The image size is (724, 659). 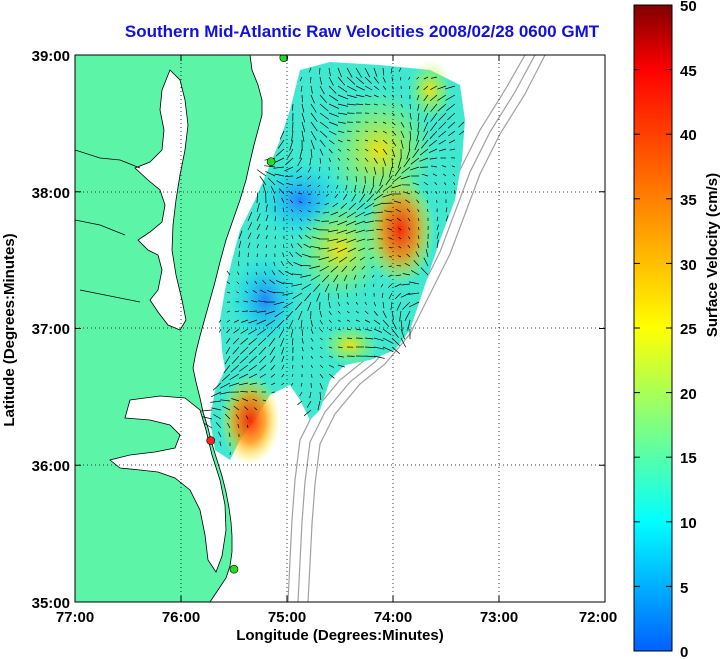 What do you see at coordinates (234, 569) in the screenshot?
I see `hf-radar-station` at bounding box center [234, 569].